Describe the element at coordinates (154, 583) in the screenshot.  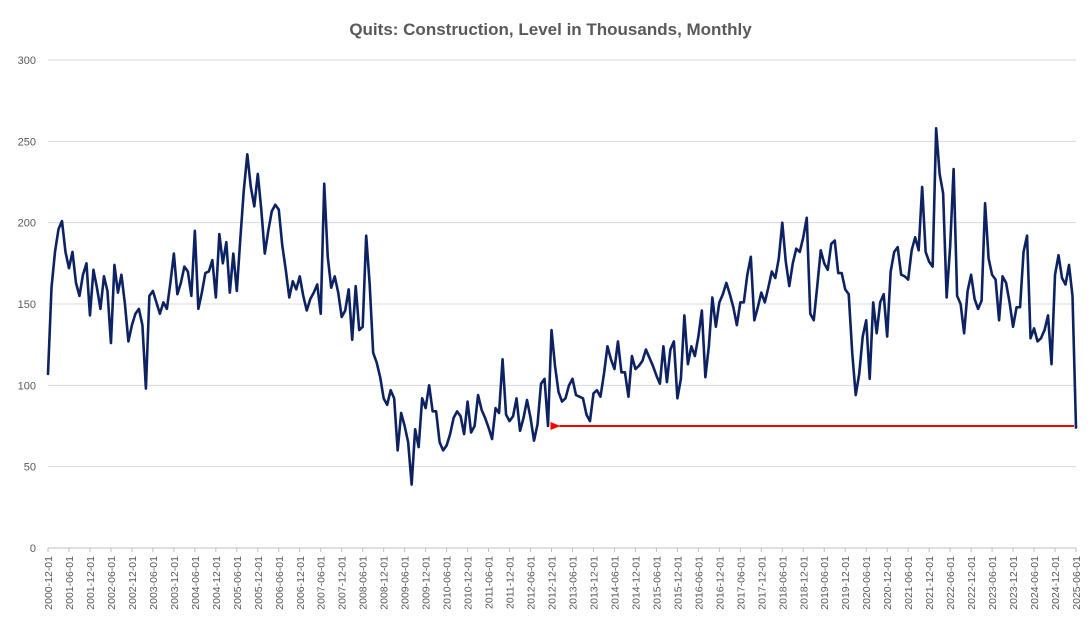
I see `x-tick-label: 2003-06-01` at that location.